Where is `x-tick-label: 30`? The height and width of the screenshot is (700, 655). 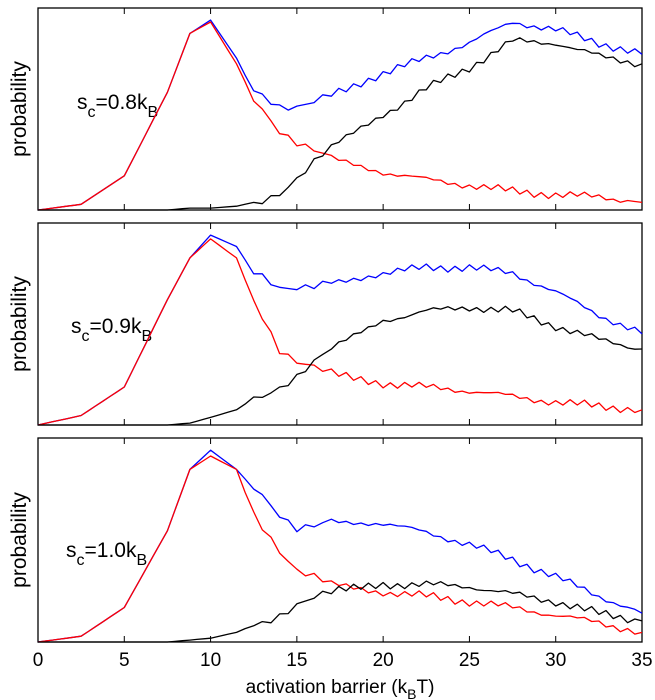 x-tick-label: 30 is located at coordinates (555, 660).